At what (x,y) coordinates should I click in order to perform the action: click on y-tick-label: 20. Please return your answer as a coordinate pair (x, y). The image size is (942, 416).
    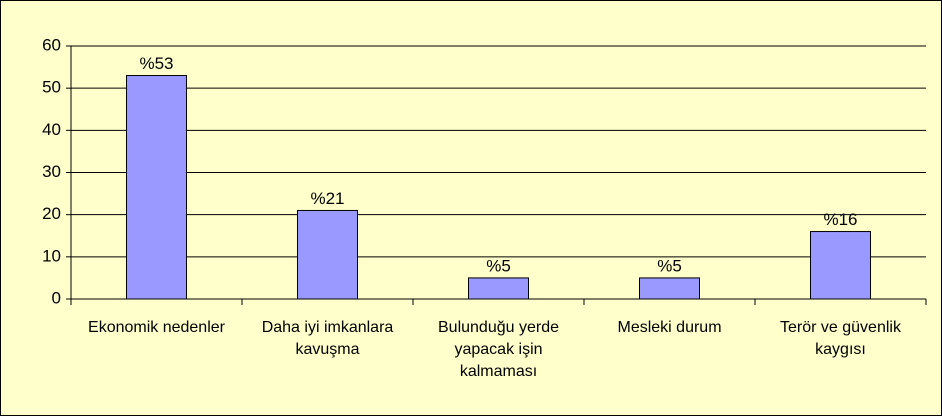
    Looking at the image, I should click on (51, 213).